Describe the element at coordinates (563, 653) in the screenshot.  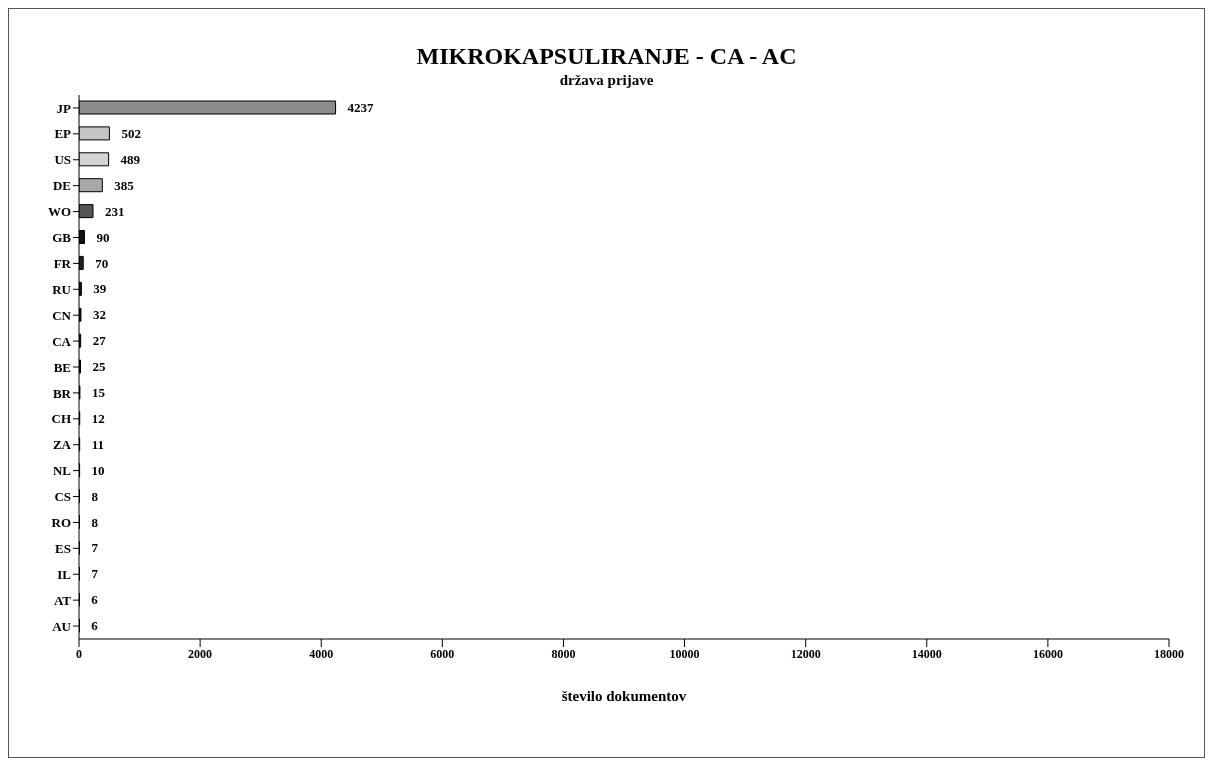
I see `x-tick-label: 8000` at that location.